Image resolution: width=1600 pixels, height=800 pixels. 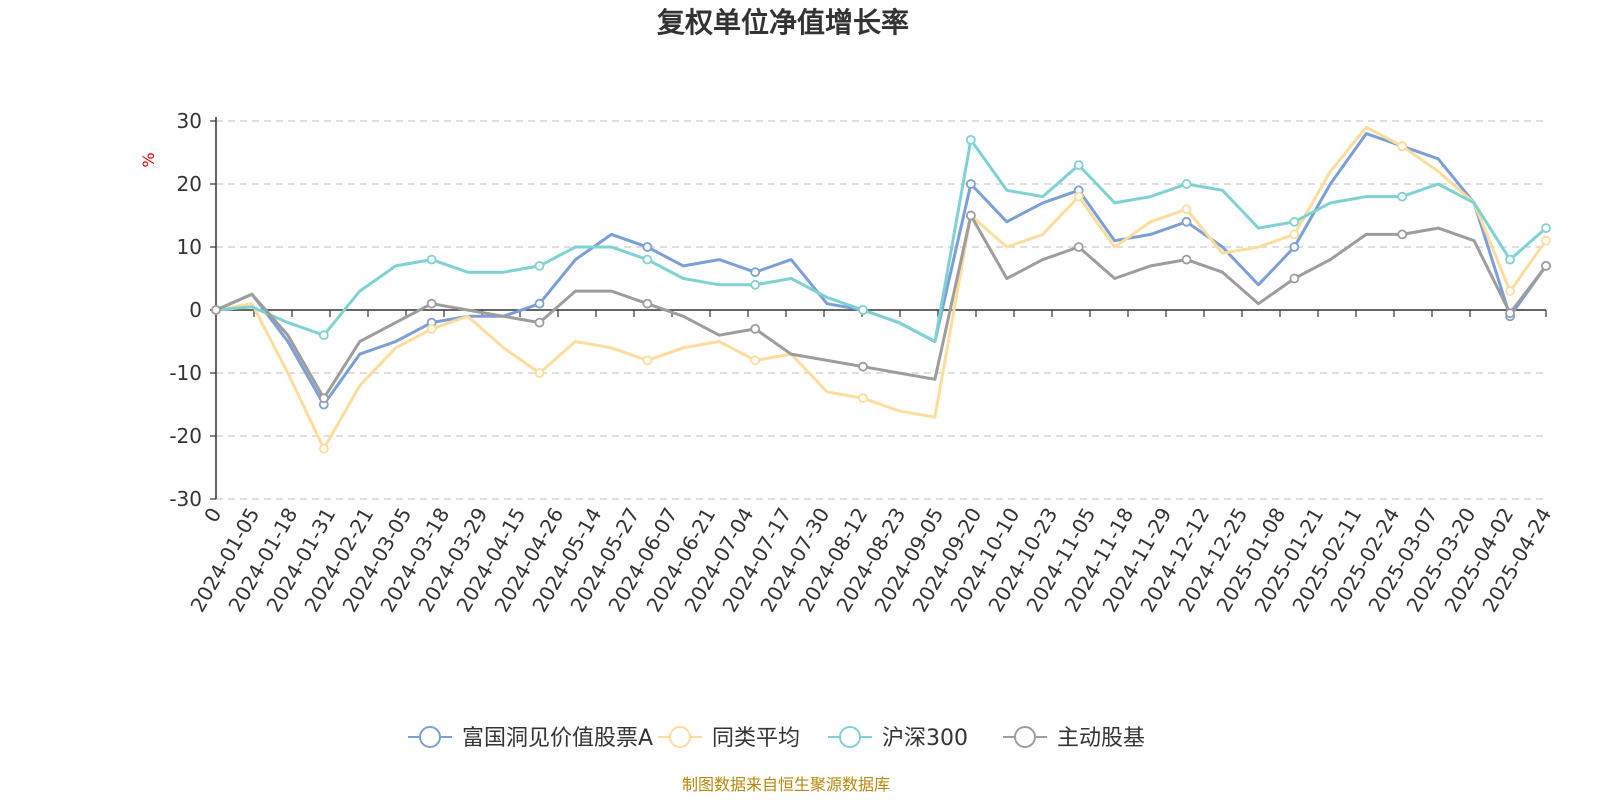 I want to click on legend: 富国洞见价值股票A 同类平均 沪深300 主动股基, so click(x=776, y=738).